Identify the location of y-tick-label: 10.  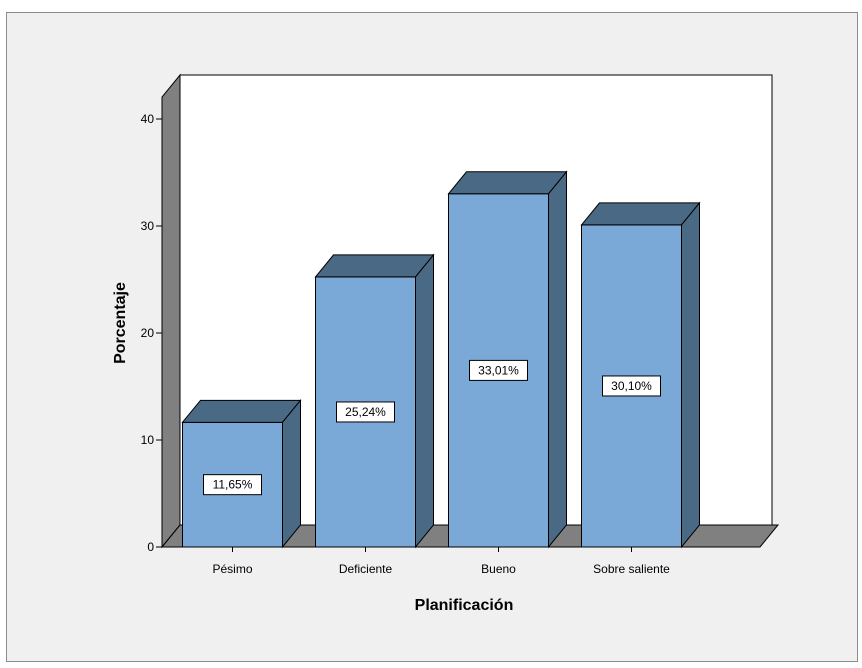
(148, 440).